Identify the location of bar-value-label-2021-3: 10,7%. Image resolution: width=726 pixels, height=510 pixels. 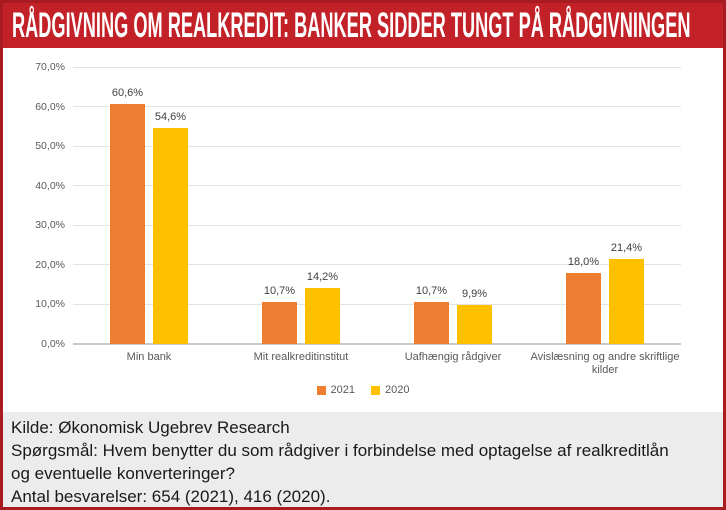
(431, 290).